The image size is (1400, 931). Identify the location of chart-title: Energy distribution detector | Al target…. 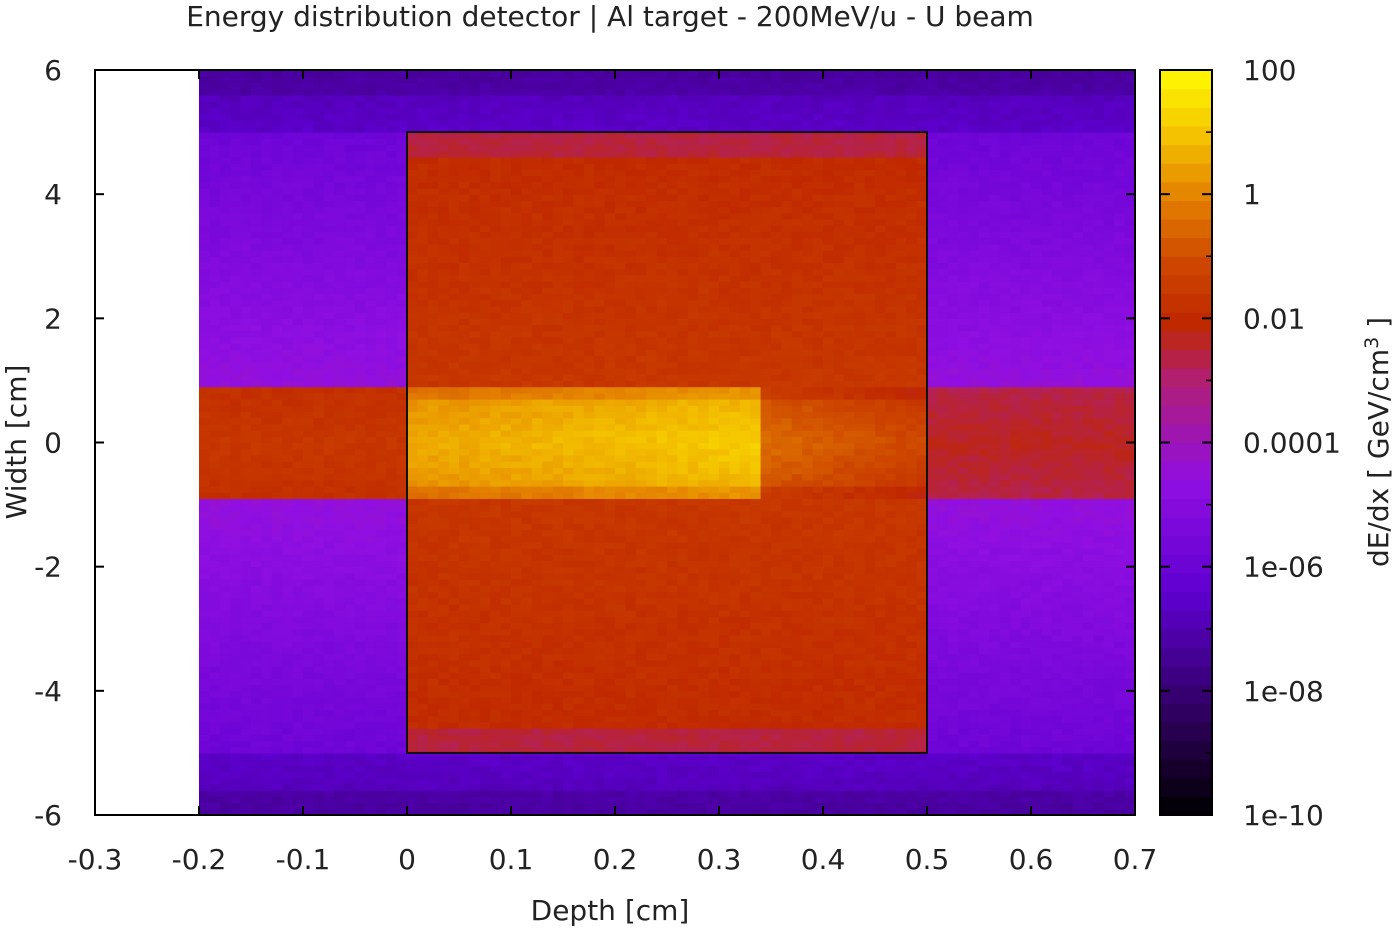
(610, 16).